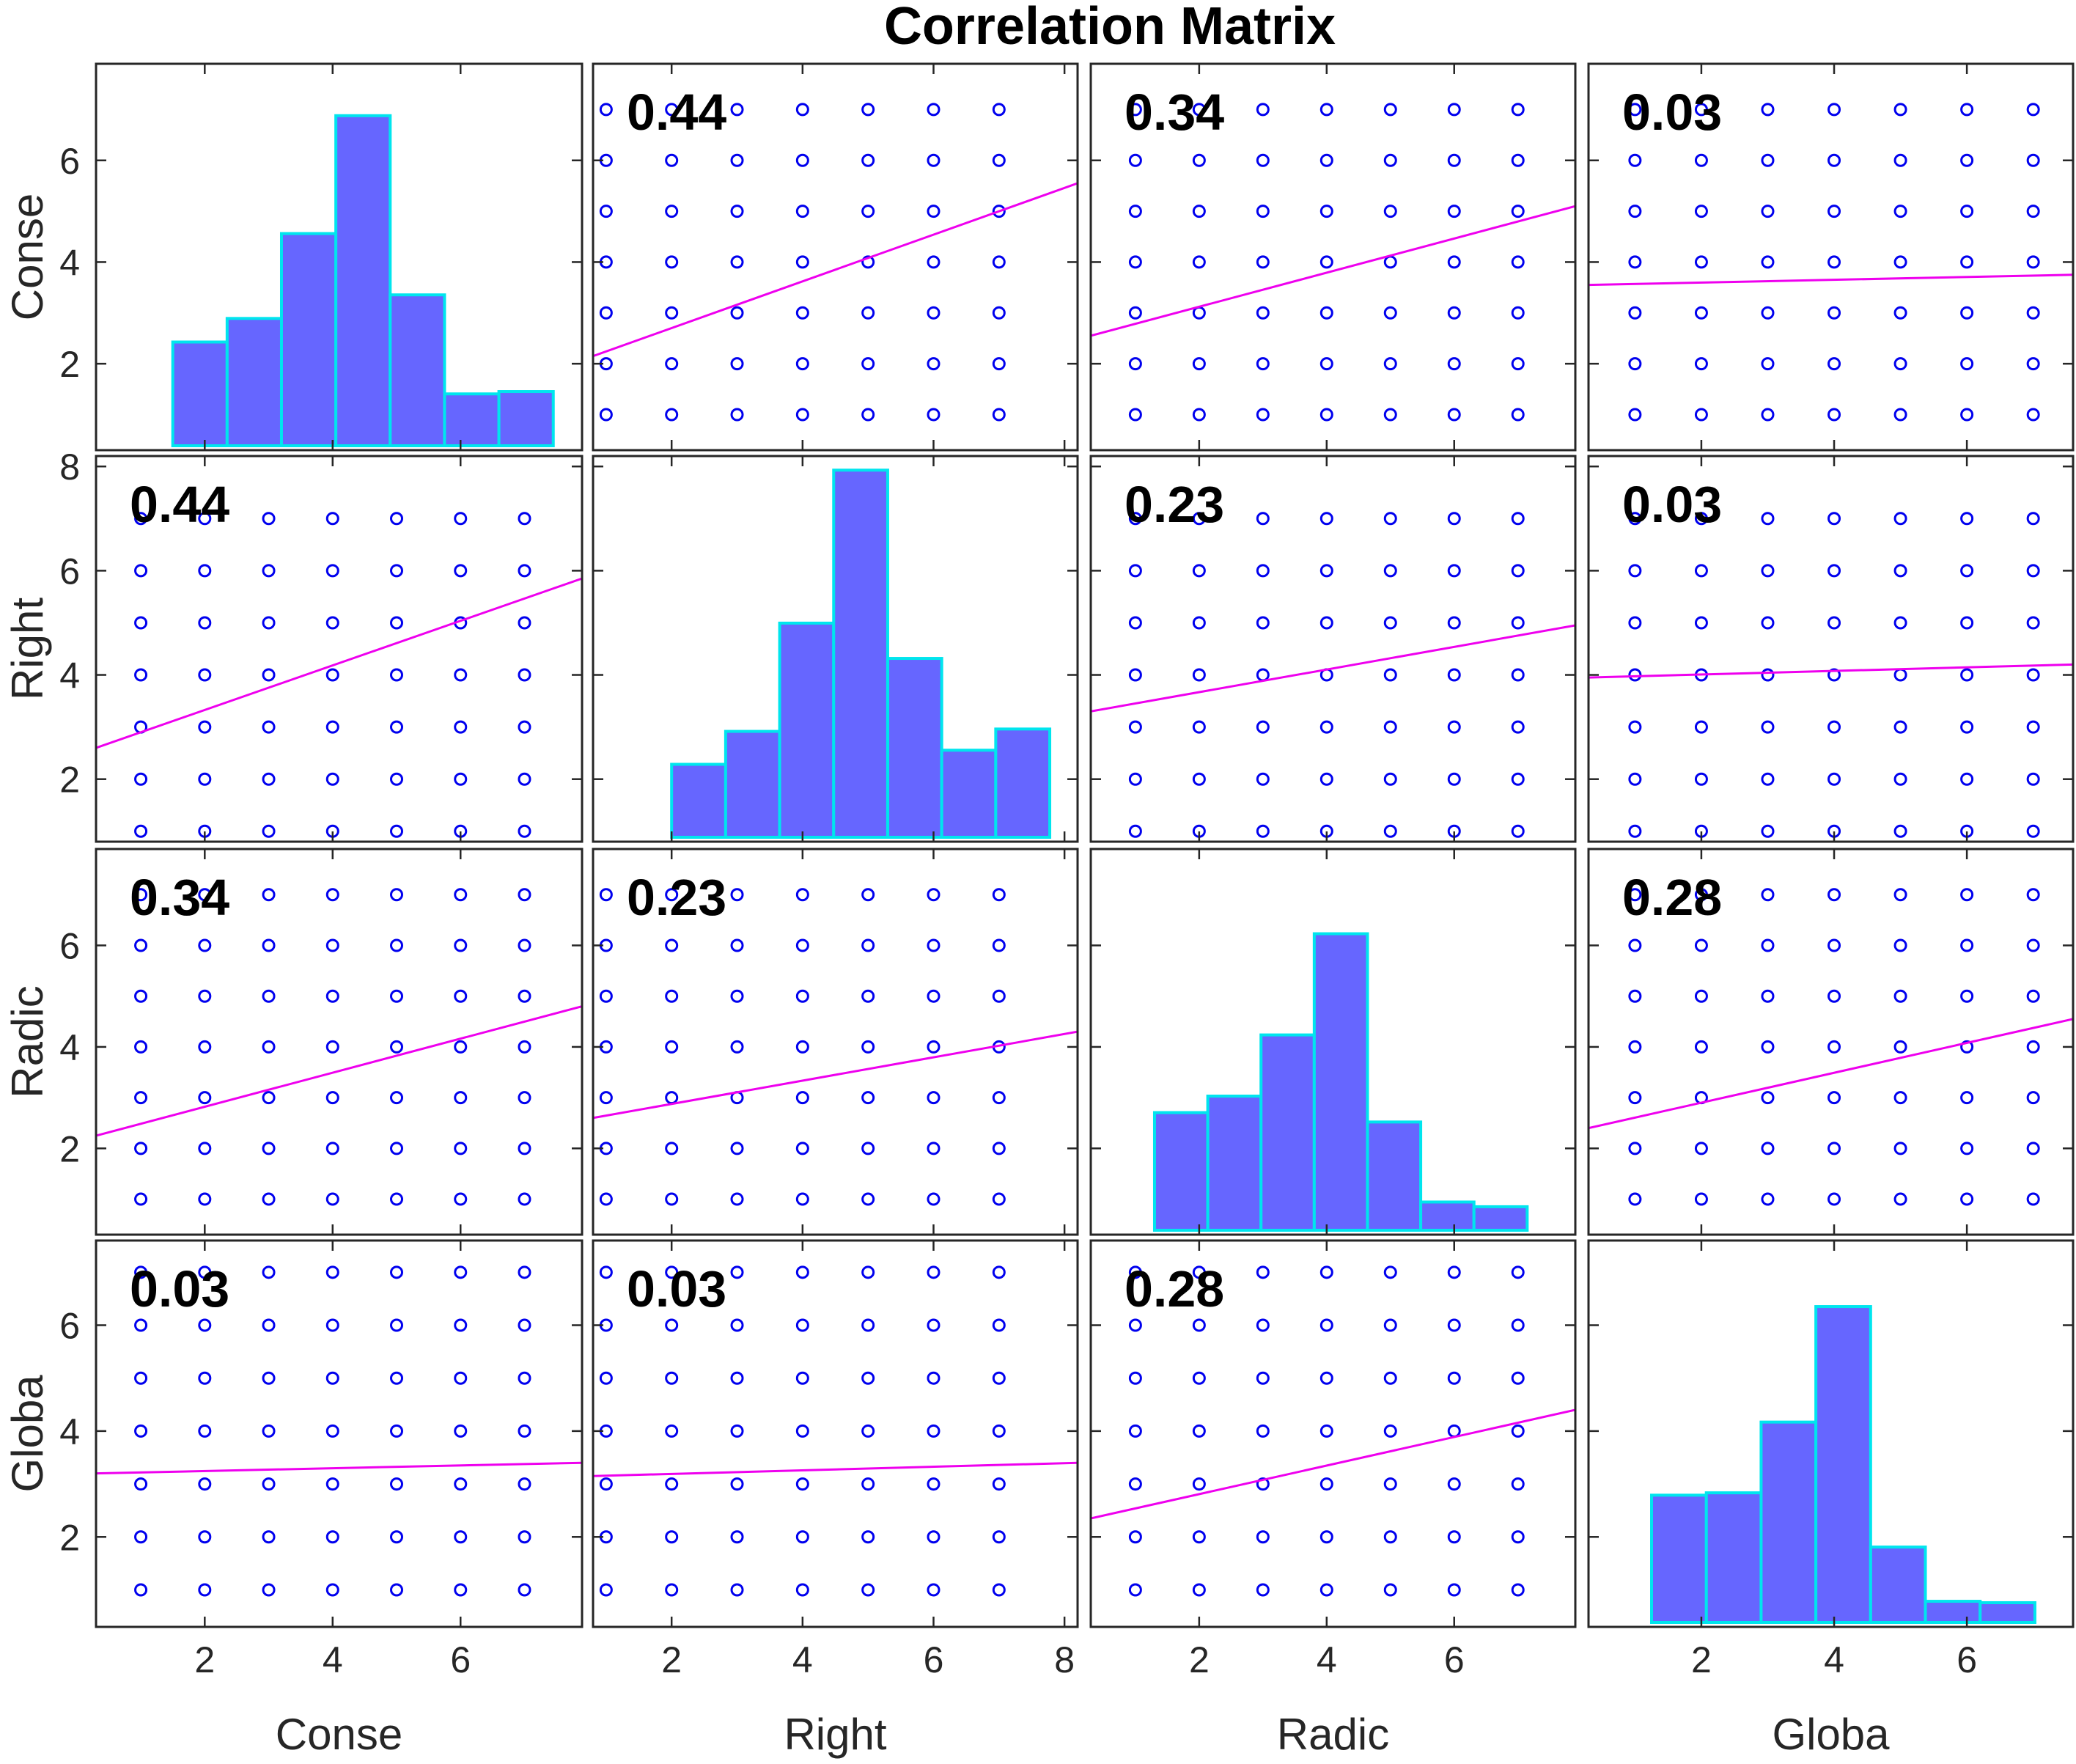 This screenshot has width=2076, height=1764. I want to click on panel-3-1: 0.03 2 4 6 8 Right, so click(835, 1499).